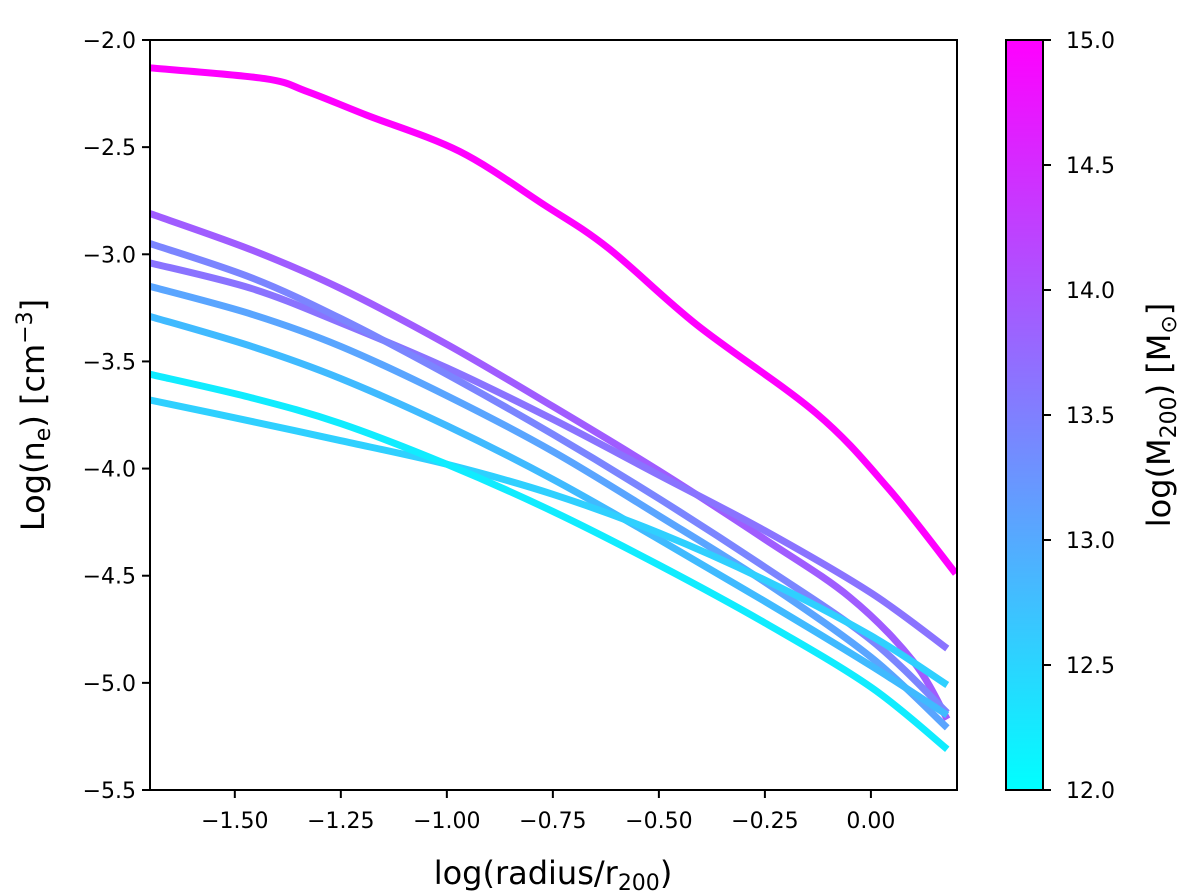 The width and height of the screenshot is (1200, 894). Describe the element at coordinates (1161, 415) in the screenshot. I see `colorbar-label: log(M200) [M⊙]` at that location.